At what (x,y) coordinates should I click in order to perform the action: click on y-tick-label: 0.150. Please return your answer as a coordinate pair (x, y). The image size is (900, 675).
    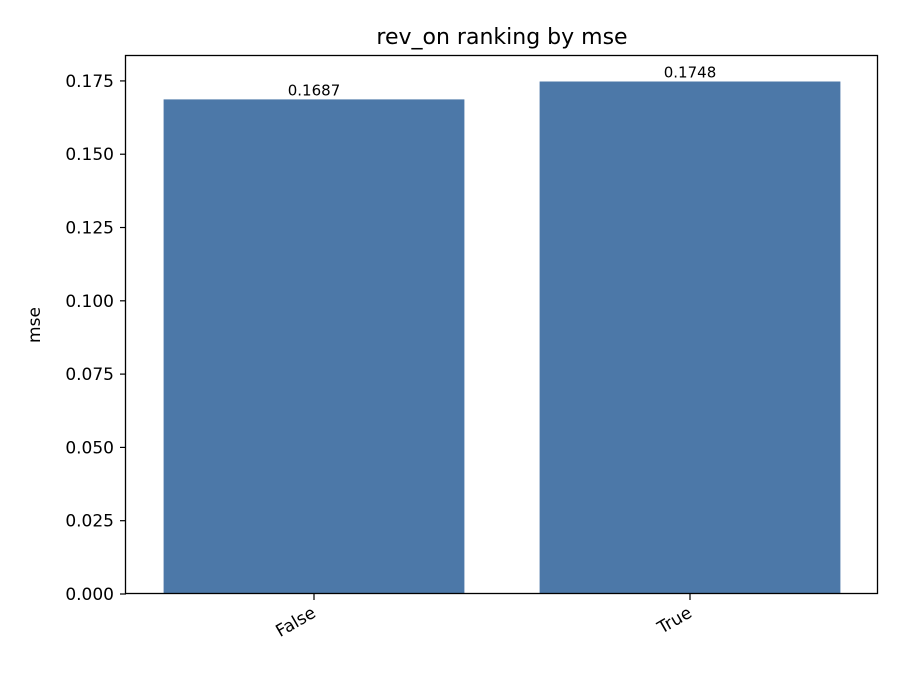
    Looking at the image, I should click on (89, 155).